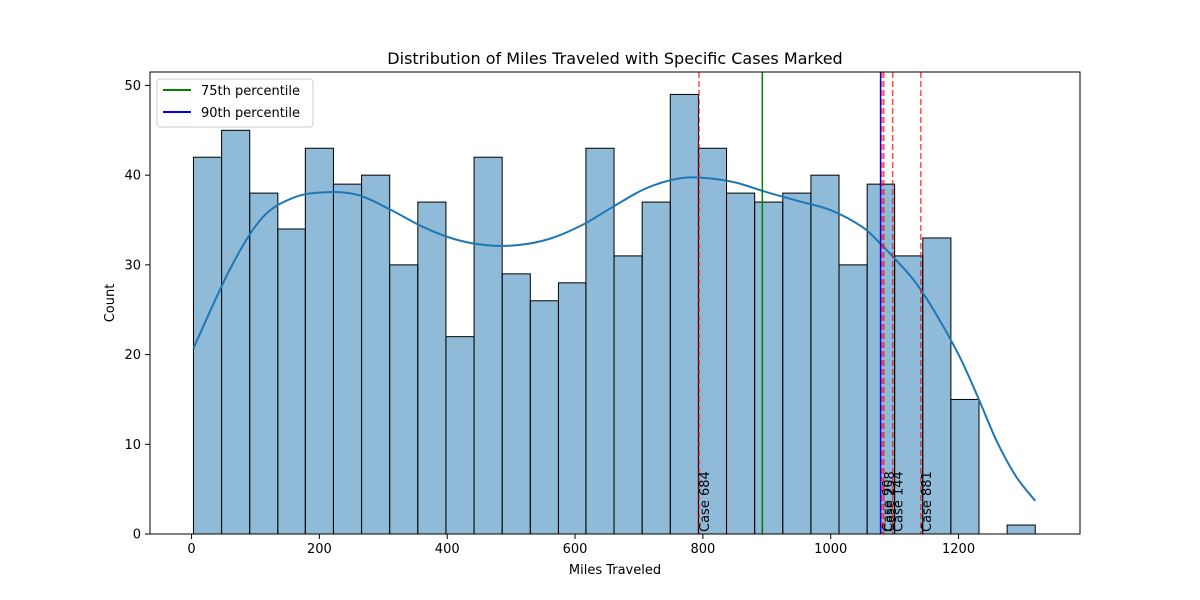  What do you see at coordinates (250, 113) in the screenshot?
I see `legend-label: 90th percentile` at bounding box center [250, 113].